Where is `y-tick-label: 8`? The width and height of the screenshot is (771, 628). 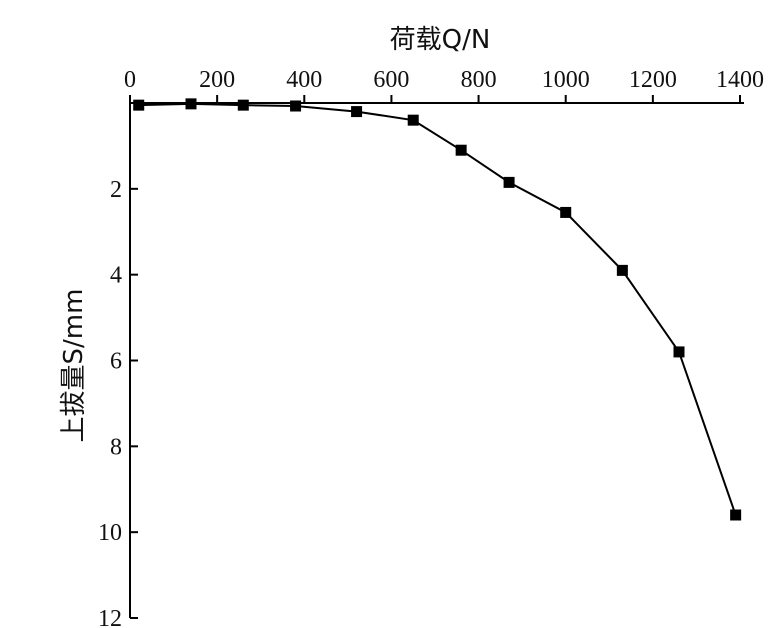
y-tick-label: 8 is located at coordinates (116, 447).